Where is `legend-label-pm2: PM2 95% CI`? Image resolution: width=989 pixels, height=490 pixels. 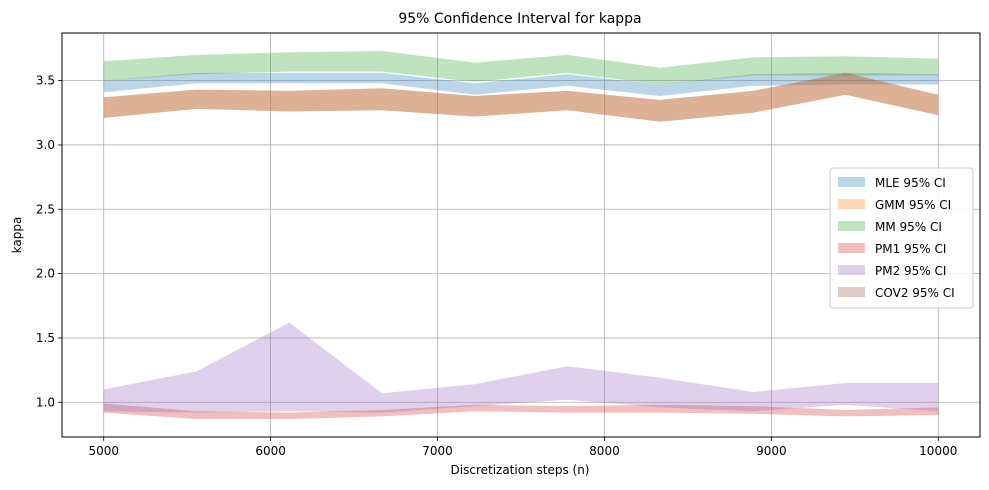 legend-label-pm2: PM2 95% CI is located at coordinates (910, 271).